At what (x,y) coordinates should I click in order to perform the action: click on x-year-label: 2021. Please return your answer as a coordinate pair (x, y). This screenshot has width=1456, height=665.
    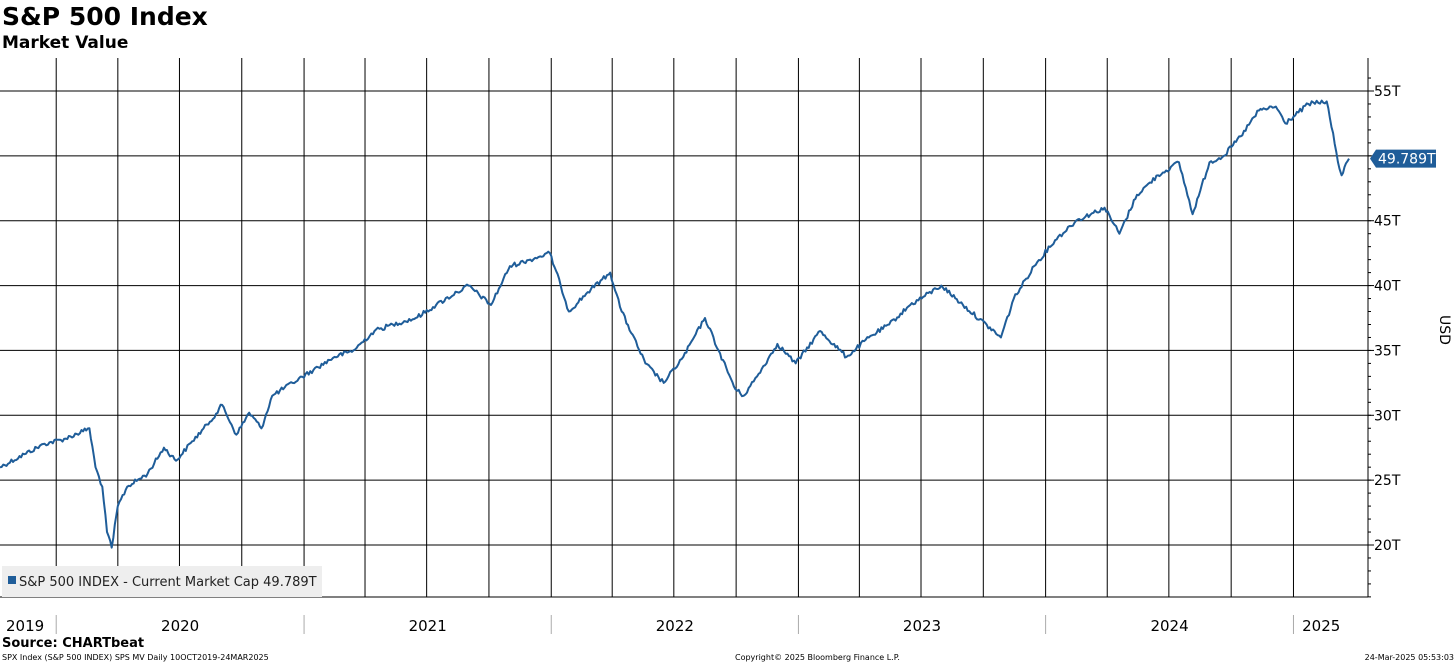
    Looking at the image, I should click on (428, 626).